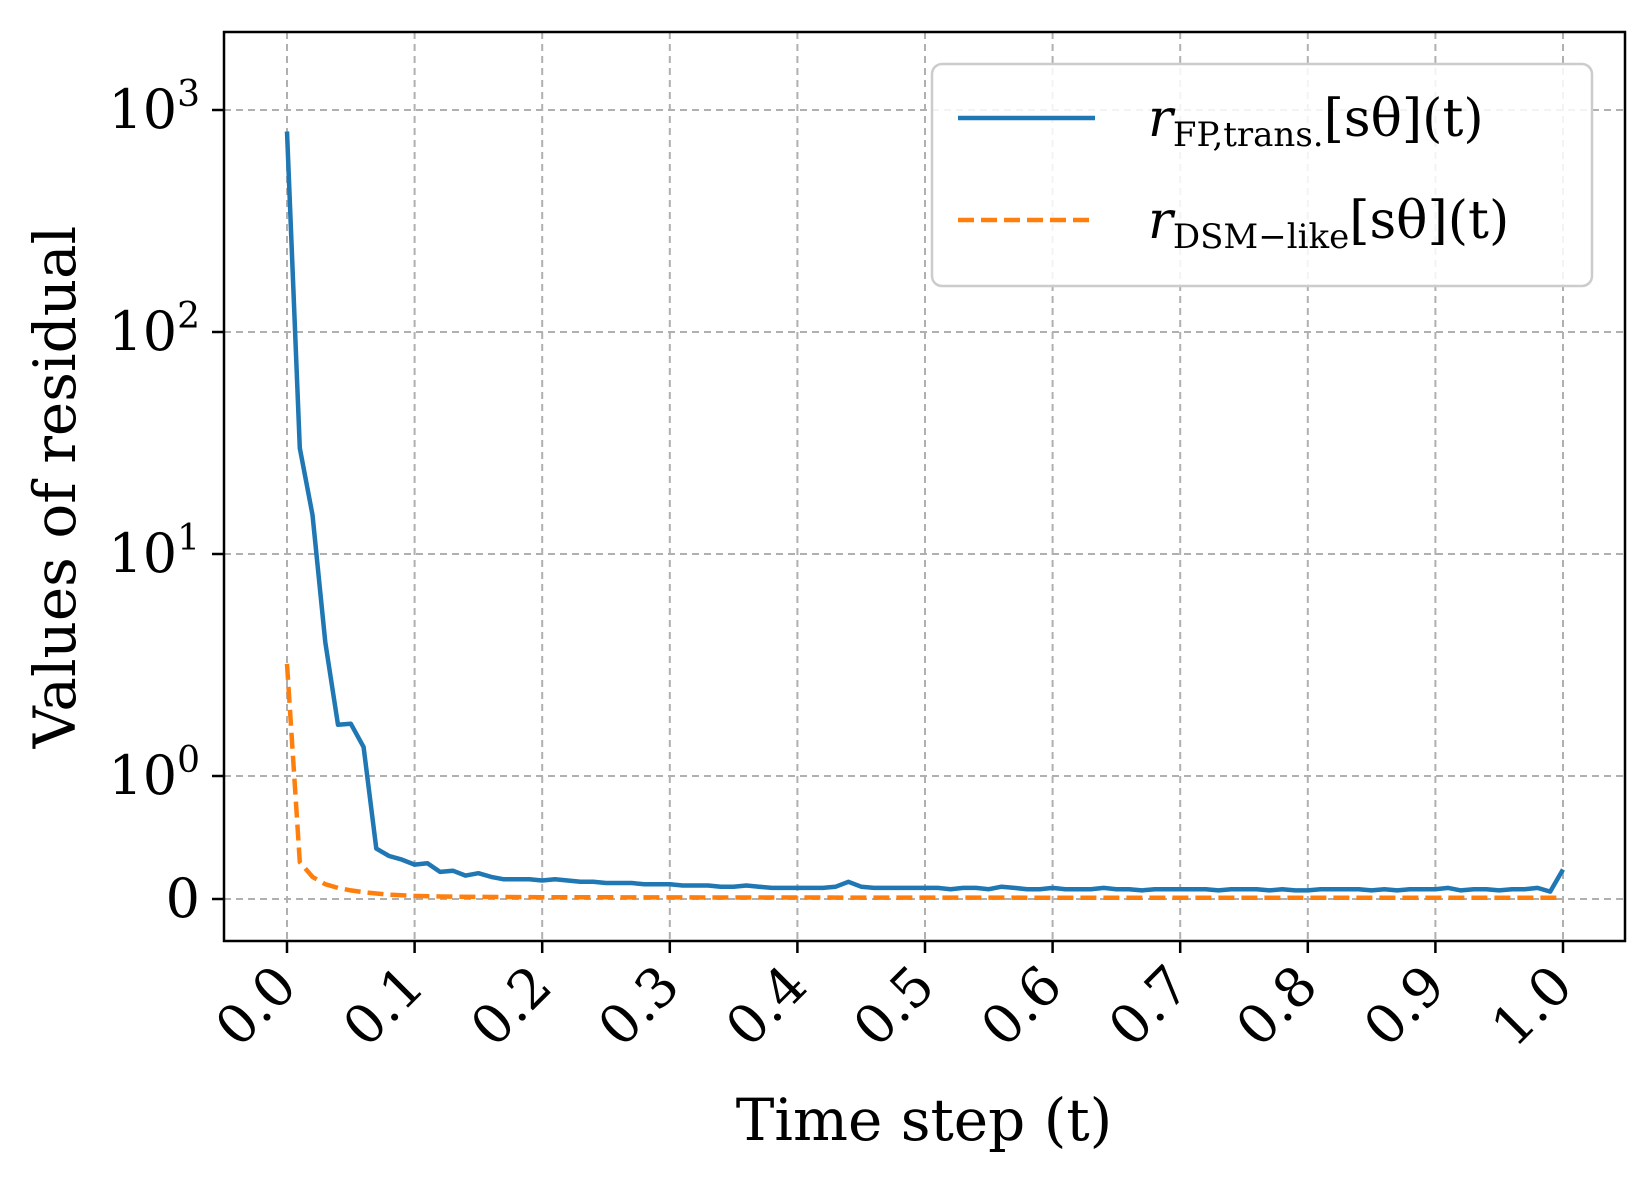 This screenshot has height=1180, width=1648. I want to click on y-tick-label: 10¹, so click(154, 551).